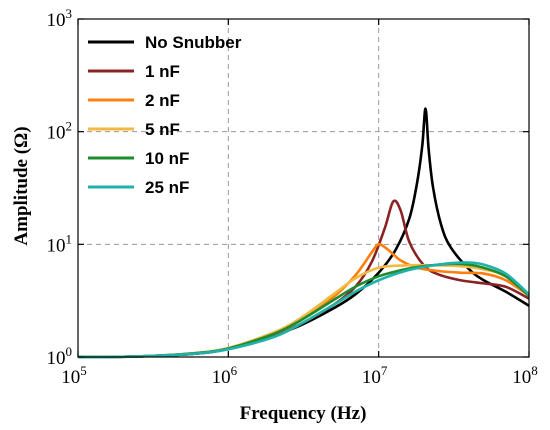 Image resolution: width=550 pixels, height=430 pixels. I want to click on x-axis-label: Frequency (Hz), so click(303, 413).